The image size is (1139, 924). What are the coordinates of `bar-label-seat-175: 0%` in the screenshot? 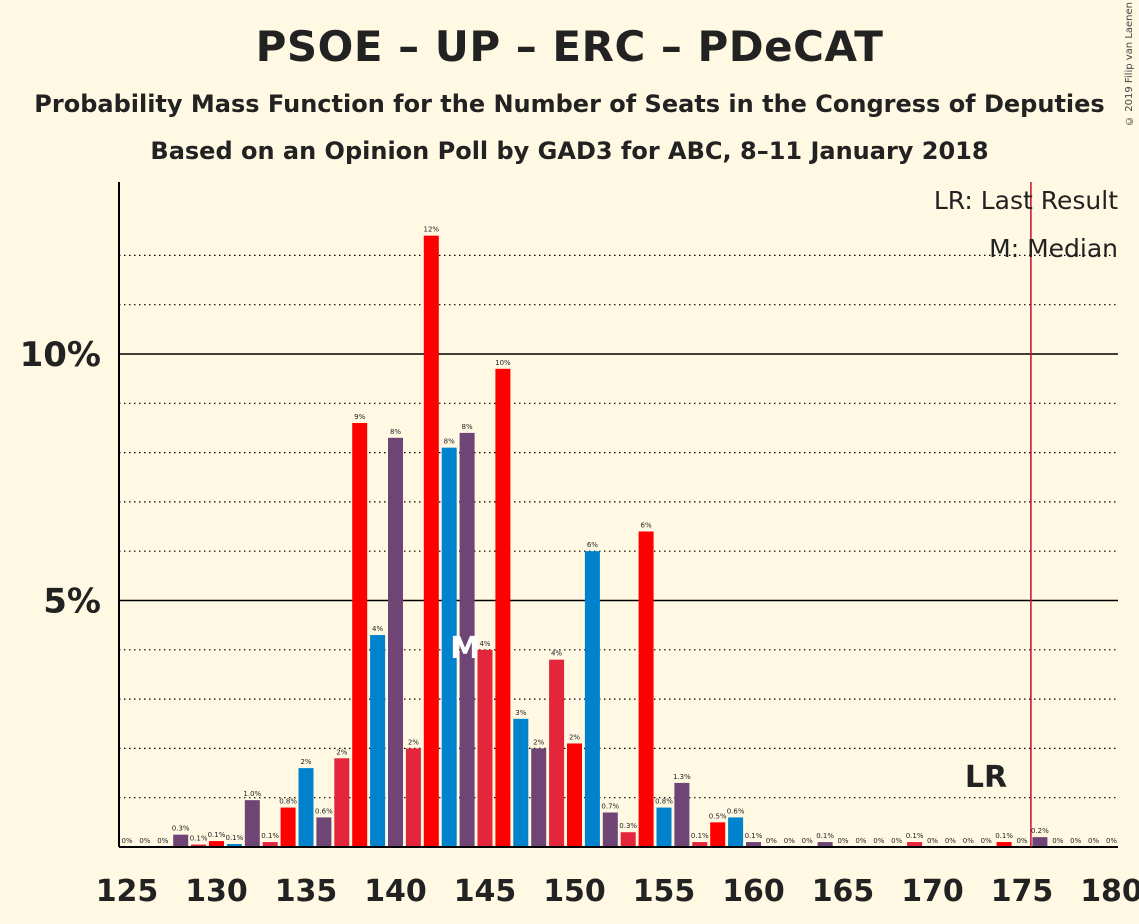 It's located at (1021, 841).